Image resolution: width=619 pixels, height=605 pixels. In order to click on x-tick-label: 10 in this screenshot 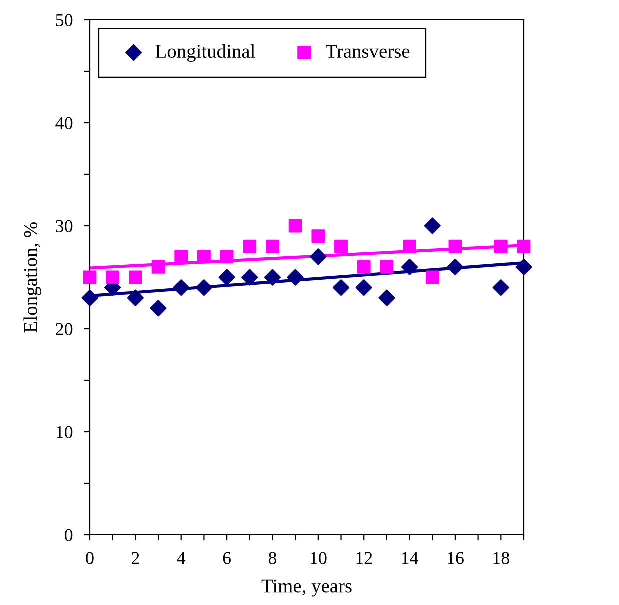, I will do `click(318, 558)`.